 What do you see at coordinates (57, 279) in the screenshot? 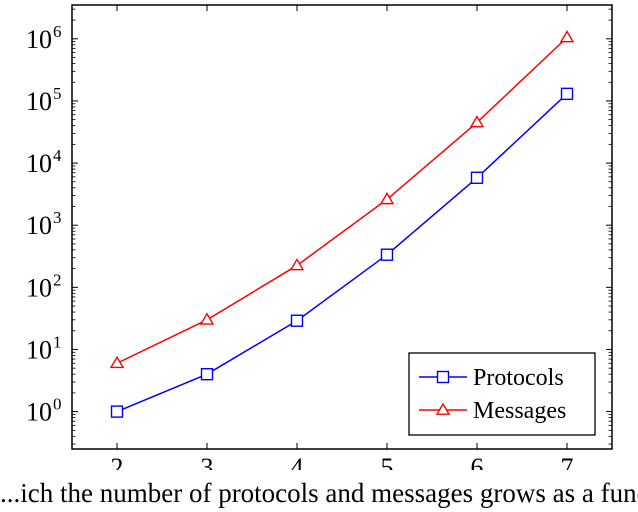
I see `y-tick-exponent: 2` at bounding box center [57, 279].